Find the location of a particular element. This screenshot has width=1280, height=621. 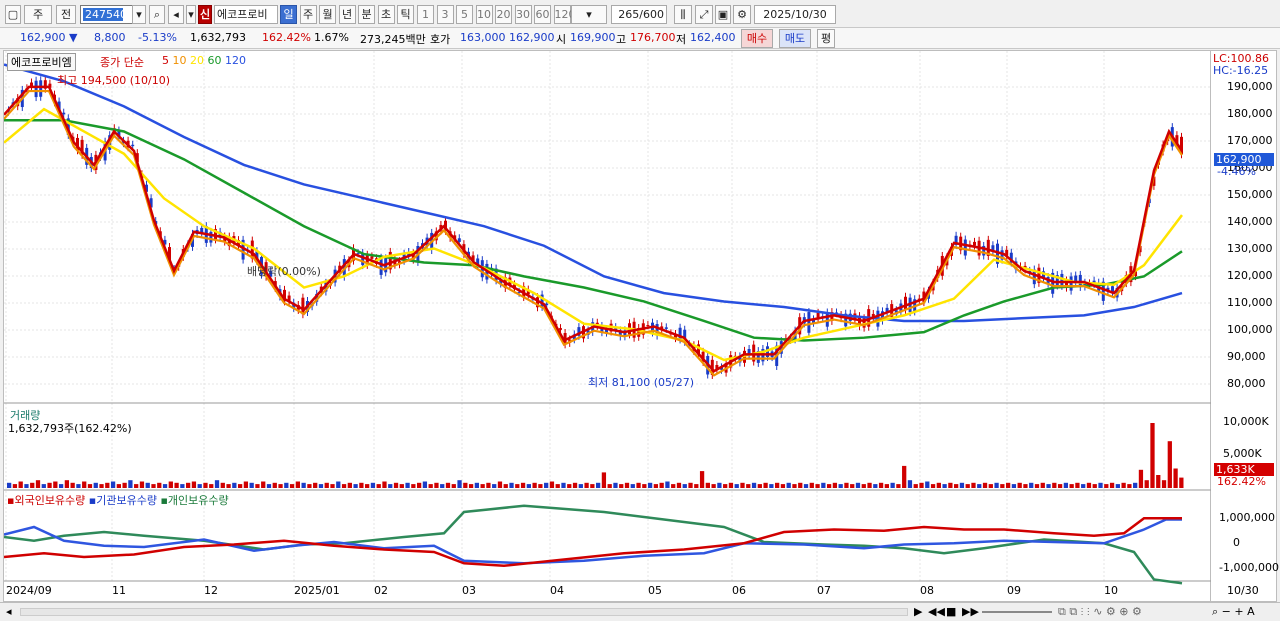

prev-button: 전 is located at coordinates (66, 14).